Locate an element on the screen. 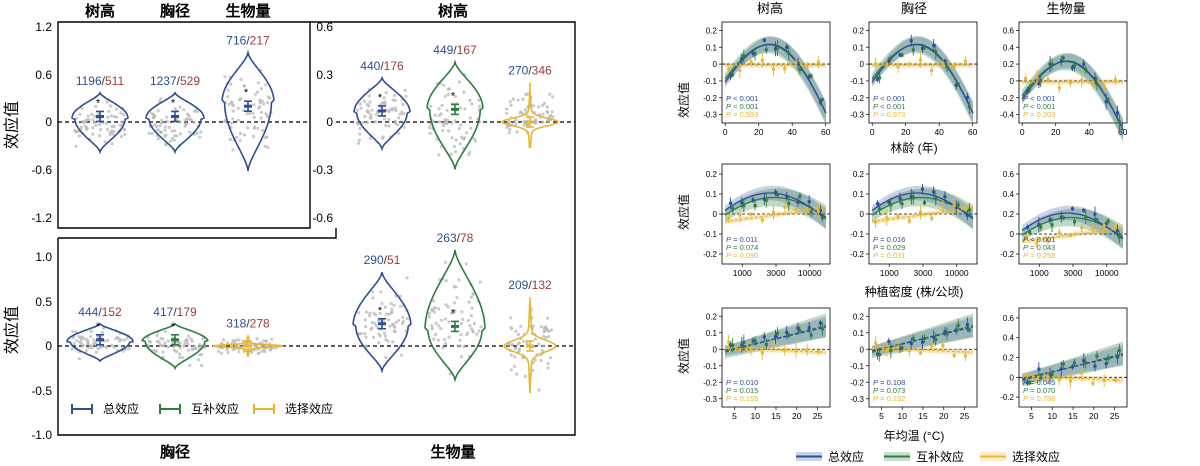  count-label: 290/51 is located at coordinates (382, 260).